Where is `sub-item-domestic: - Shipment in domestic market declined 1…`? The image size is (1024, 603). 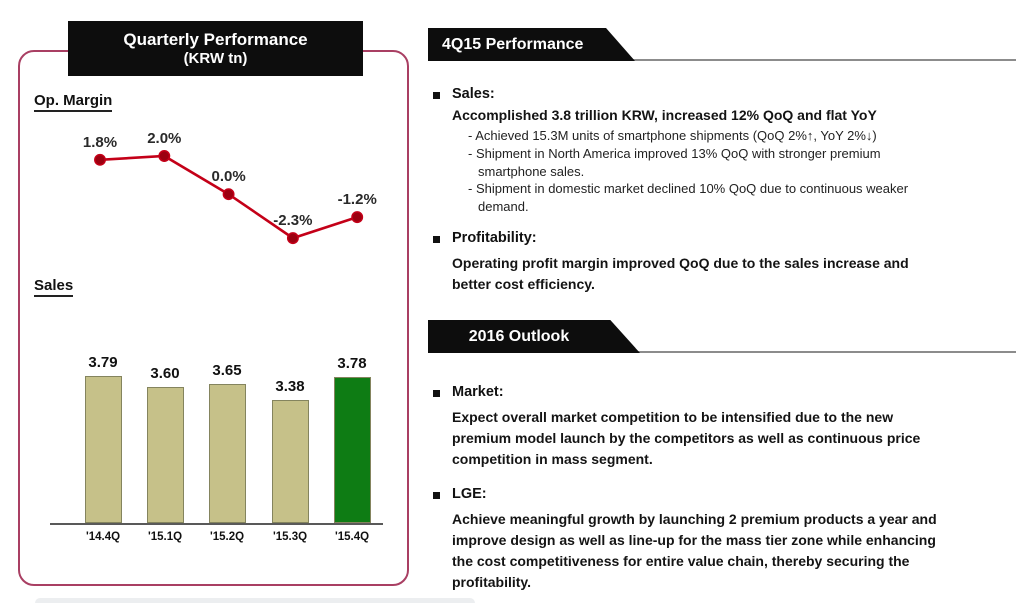
sub-item-domestic: - Shipment in domestic market declined 1… is located at coordinates (688, 197).